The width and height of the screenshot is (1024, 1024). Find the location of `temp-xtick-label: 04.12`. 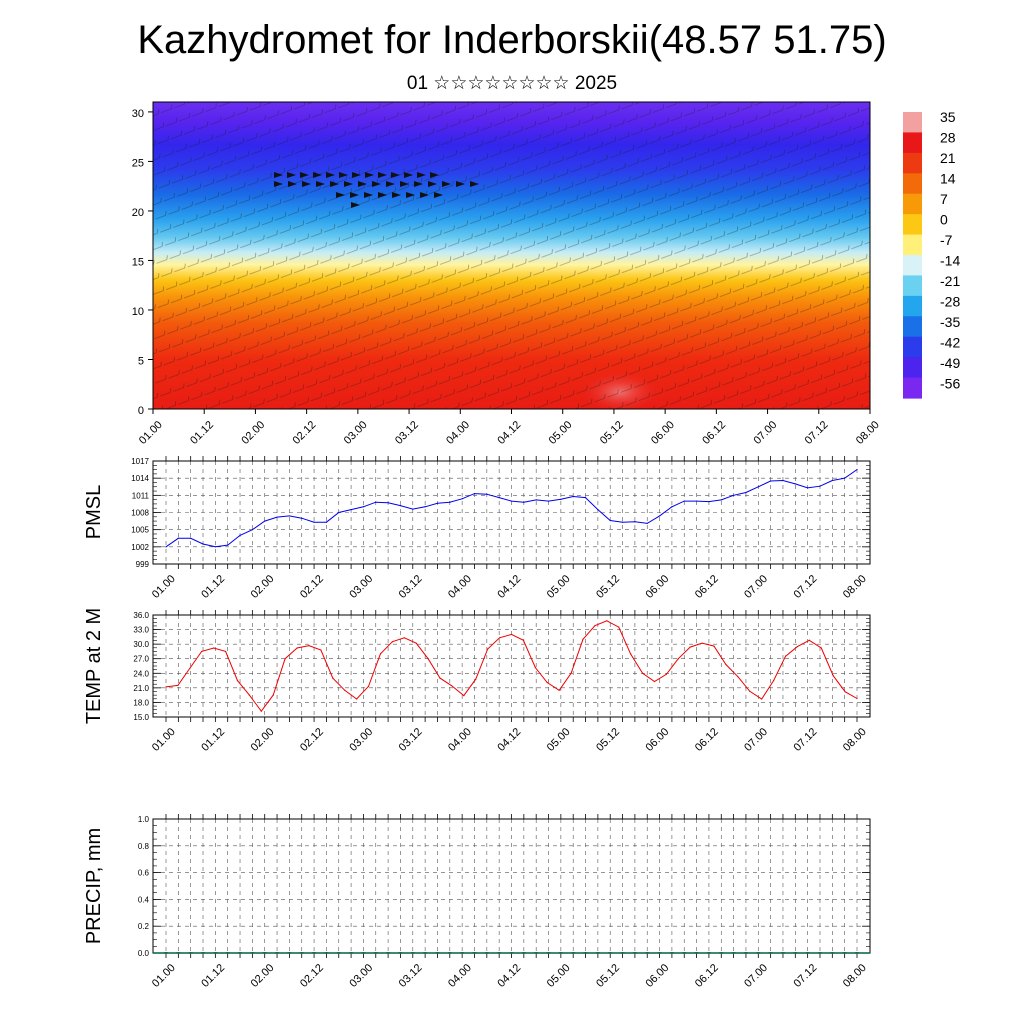

temp-xtick-label: 04.12 is located at coordinates (509, 740).